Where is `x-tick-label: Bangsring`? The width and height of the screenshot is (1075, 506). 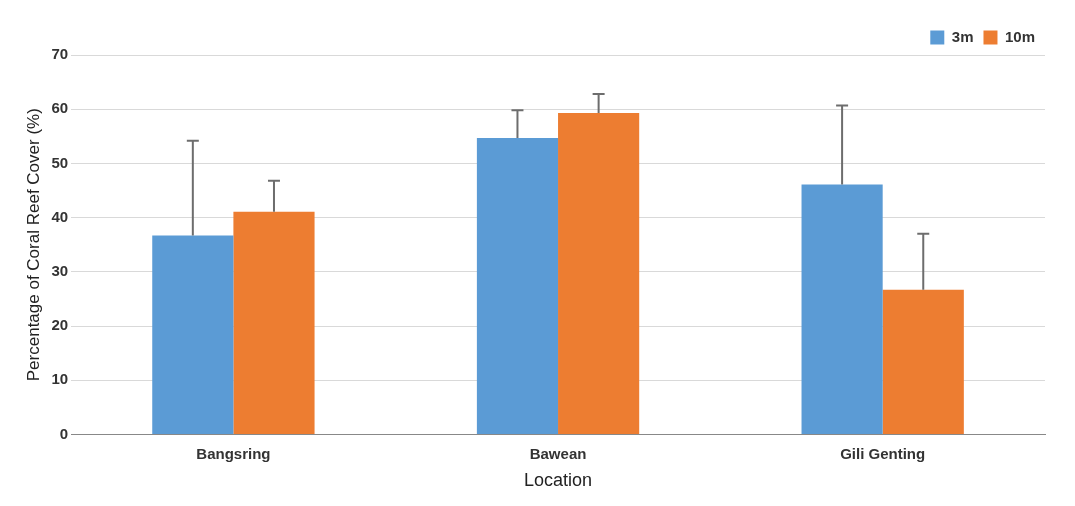 x-tick-label: Bangsring is located at coordinates (233, 453).